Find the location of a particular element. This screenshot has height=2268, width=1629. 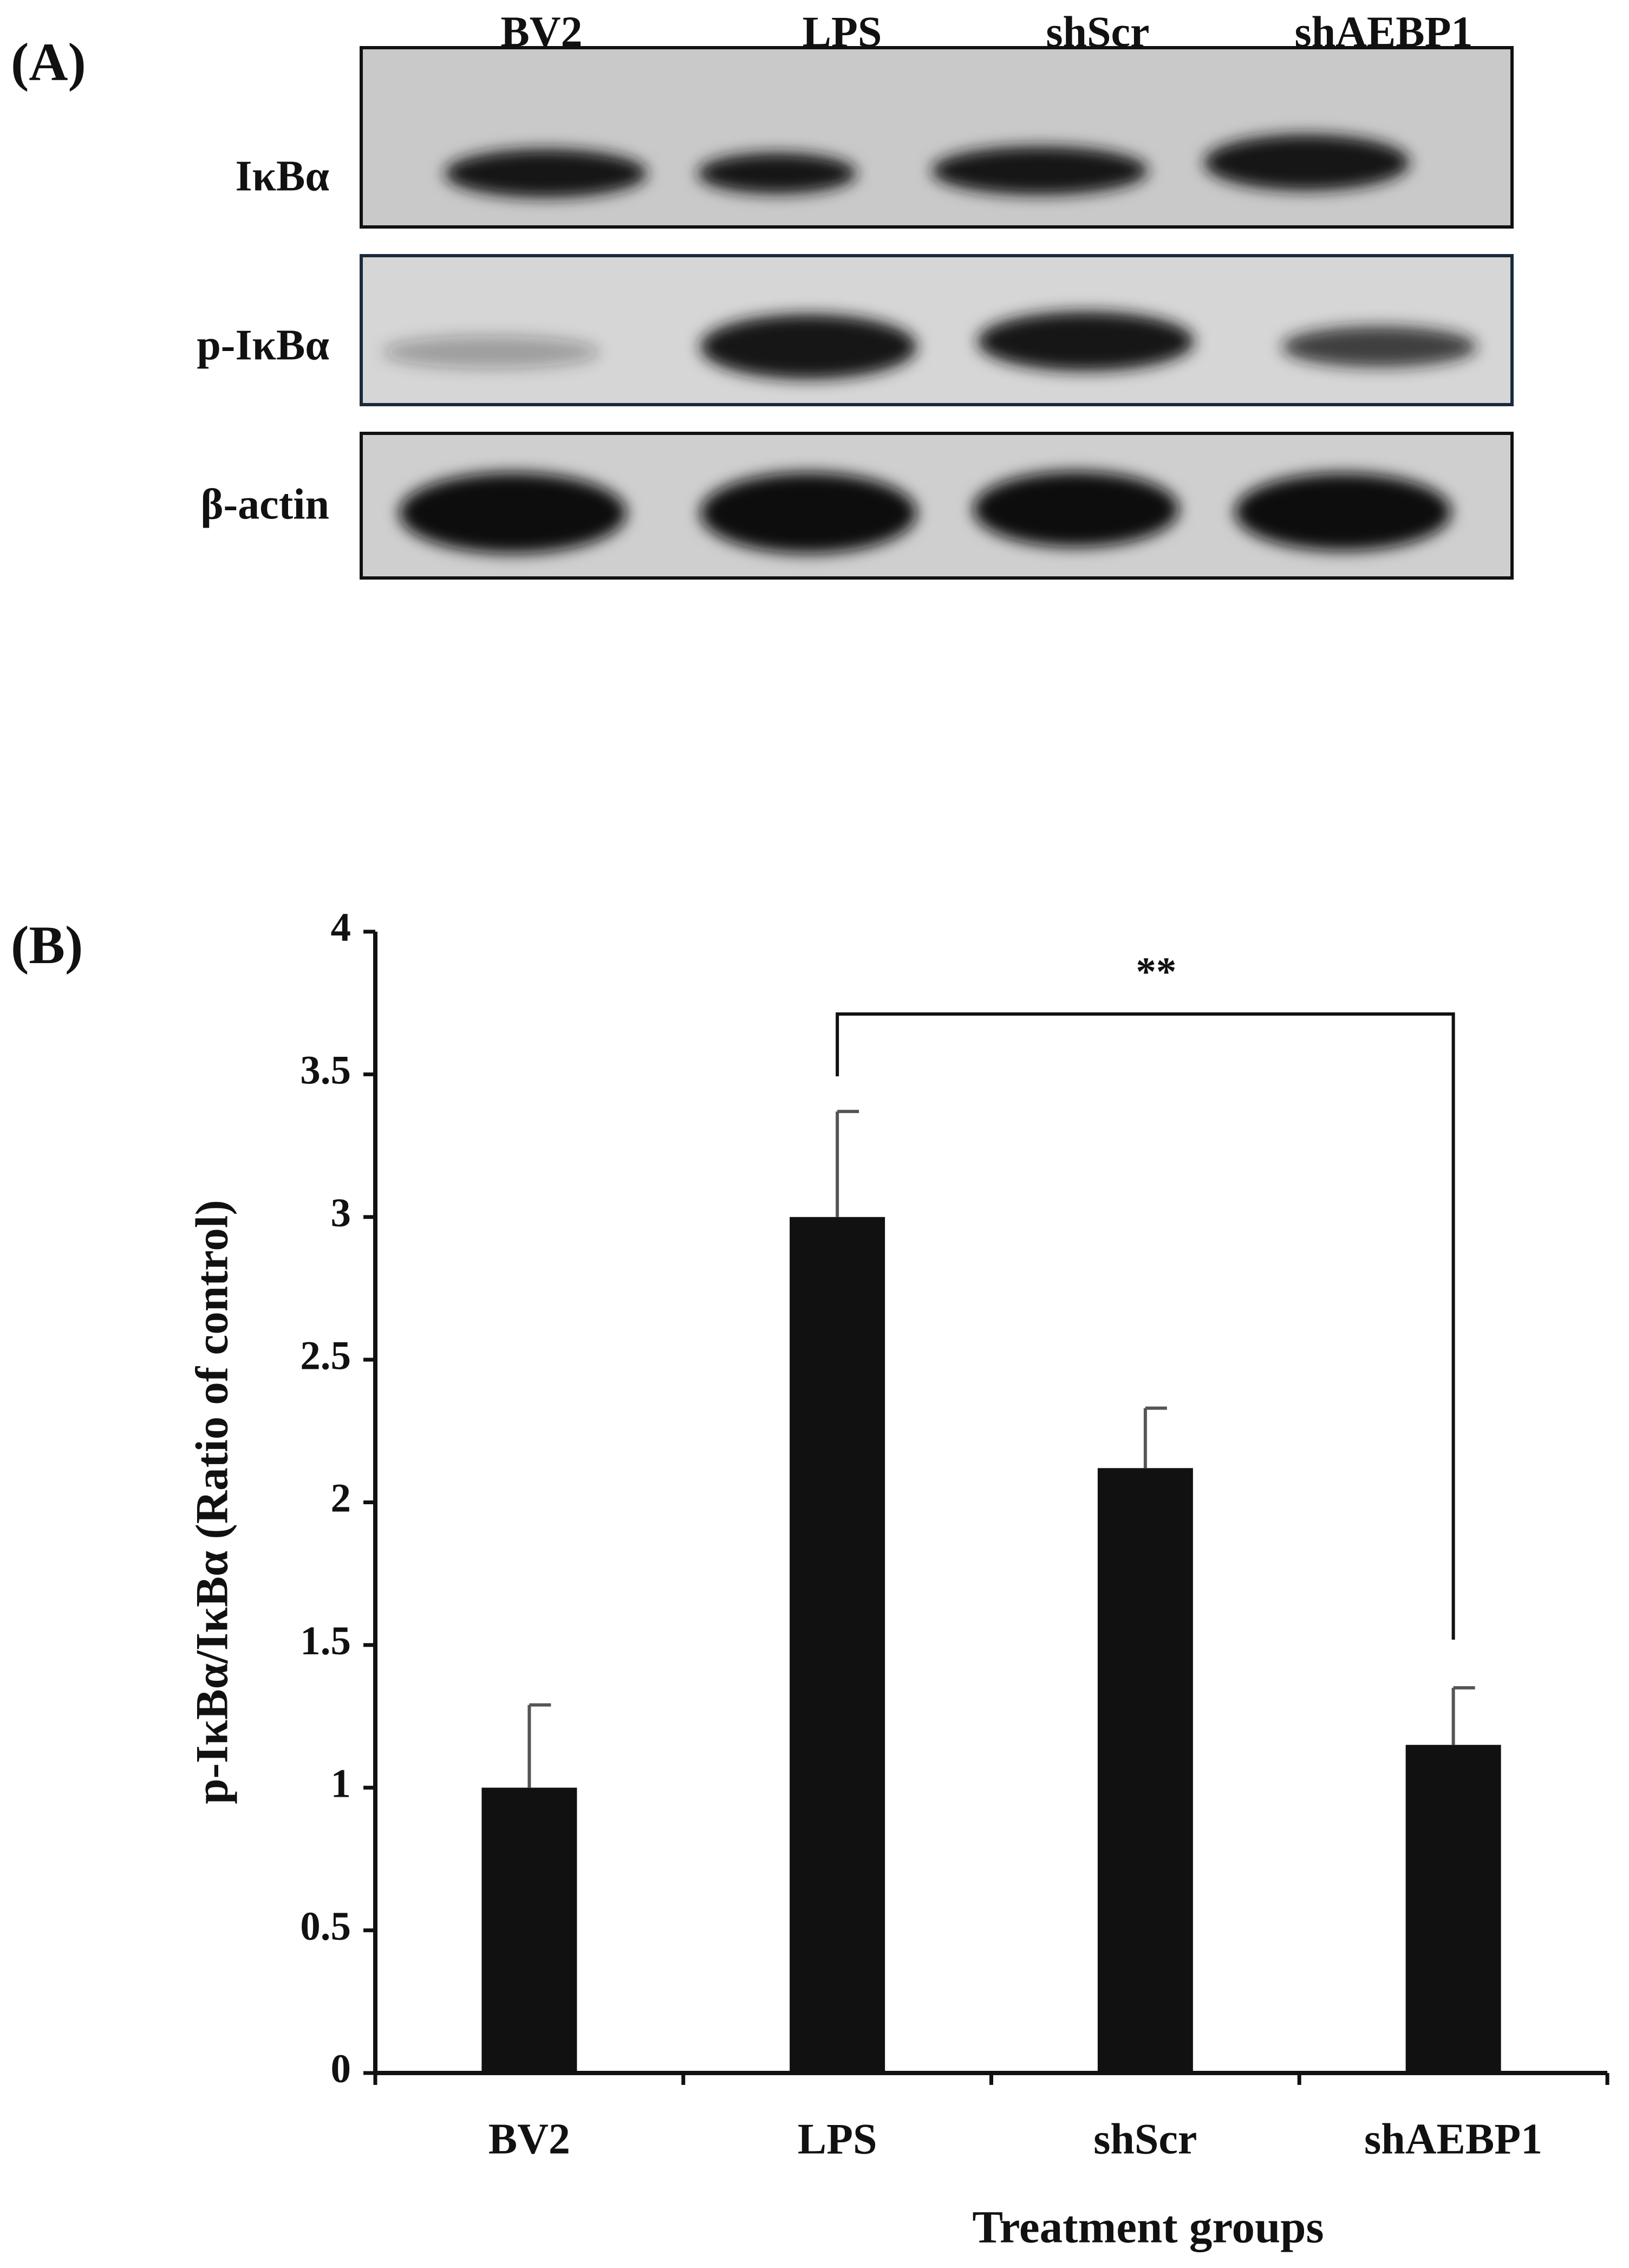

y-tick-label: 1 is located at coordinates (341, 1784).